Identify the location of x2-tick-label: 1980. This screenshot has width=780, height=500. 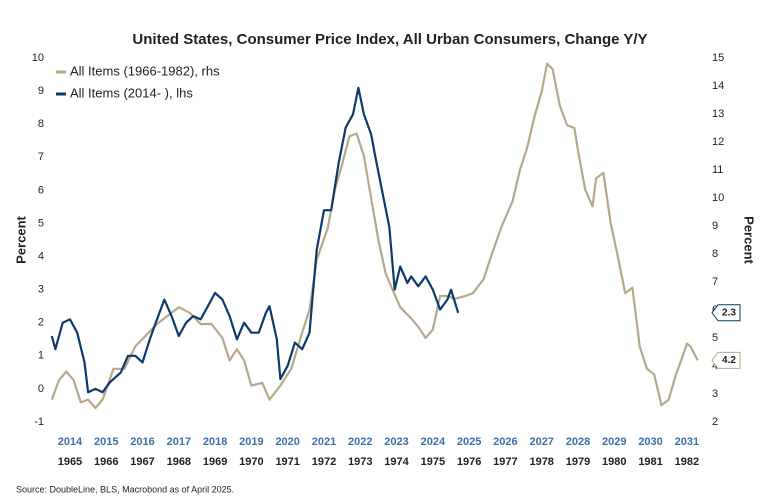
(614, 462).